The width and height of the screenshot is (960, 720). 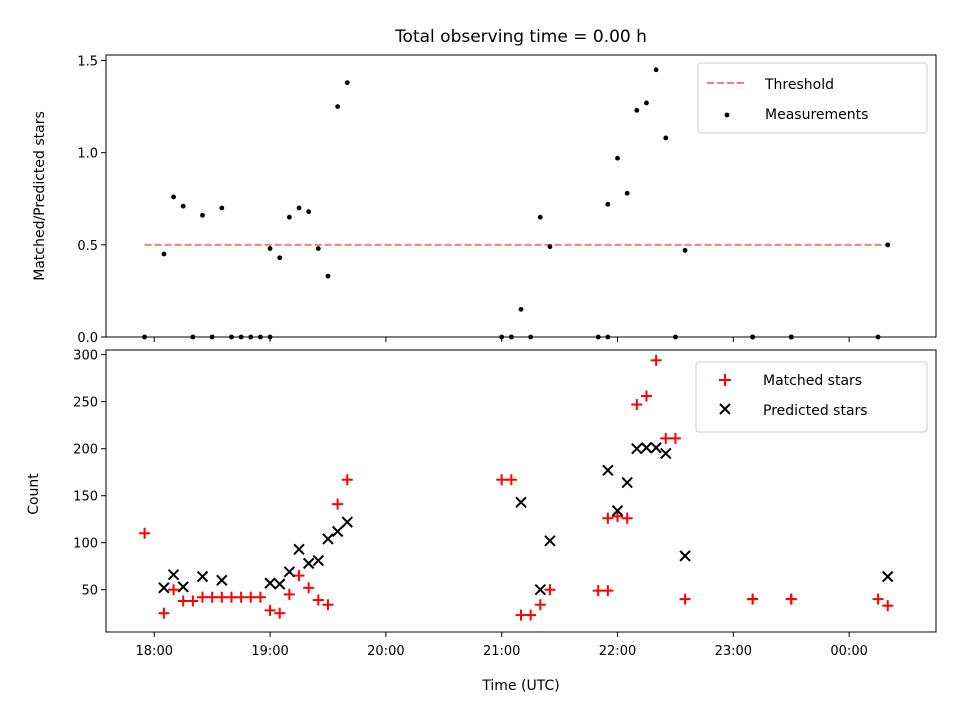 What do you see at coordinates (40, 196) in the screenshot?
I see `top-y-axis-label: Matched/Predicted stars` at bounding box center [40, 196].